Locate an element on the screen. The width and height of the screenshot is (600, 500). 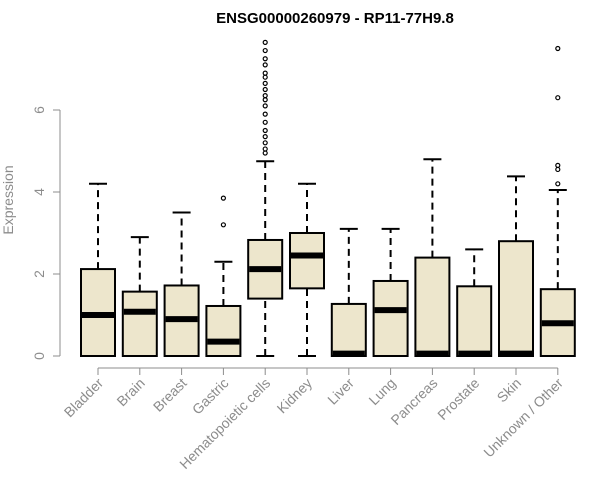
chart-title: ENSG00000260979 - RP11-77H9.8 is located at coordinates (335, 18).